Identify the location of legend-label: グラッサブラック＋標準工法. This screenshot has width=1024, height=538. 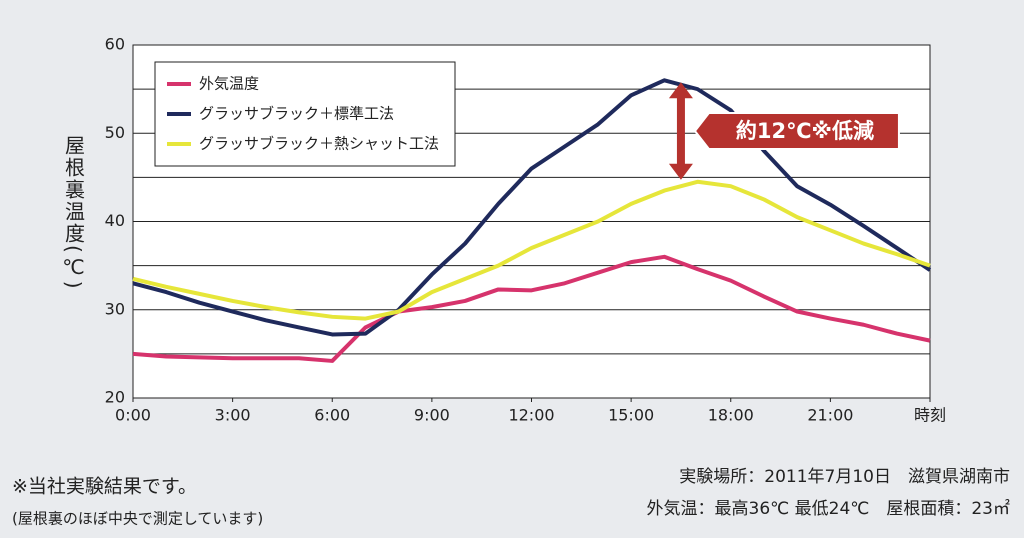
(296, 114).